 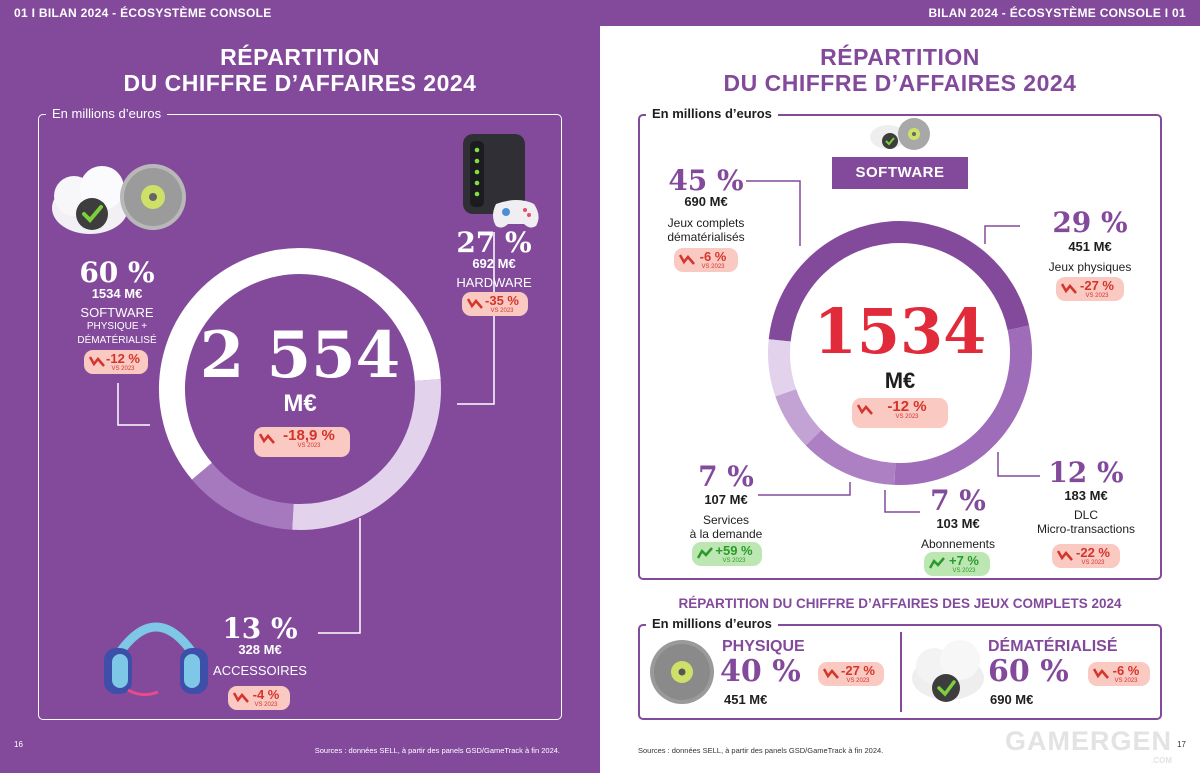 What do you see at coordinates (117, 293) in the screenshot?
I see `software-amount: 1534 M€` at bounding box center [117, 293].